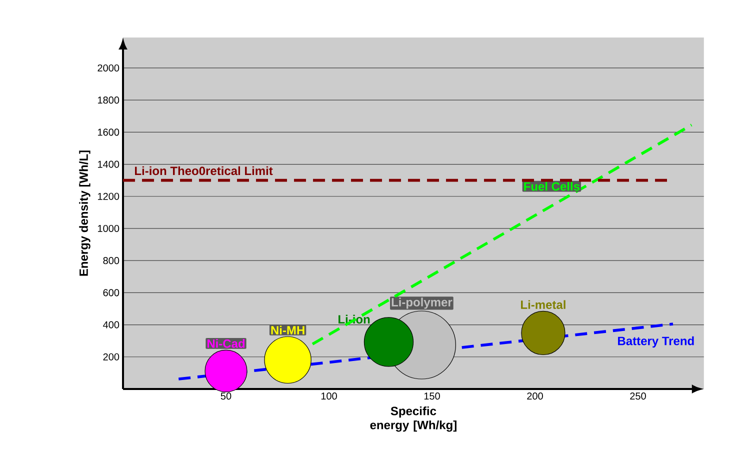 This screenshot has width=736, height=462. I want to click on x-tick-label: 50, so click(226, 396).